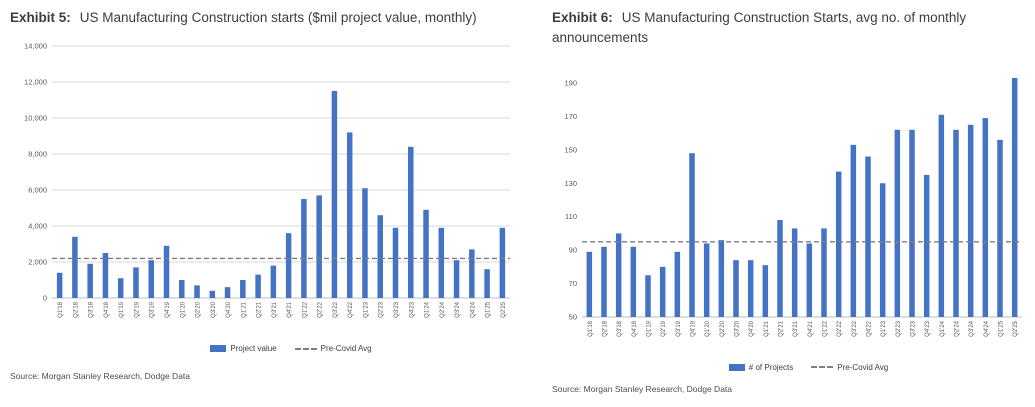  What do you see at coordinates (37, 154) in the screenshot?
I see `y-tick-label: 8,000` at bounding box center [37, 154].